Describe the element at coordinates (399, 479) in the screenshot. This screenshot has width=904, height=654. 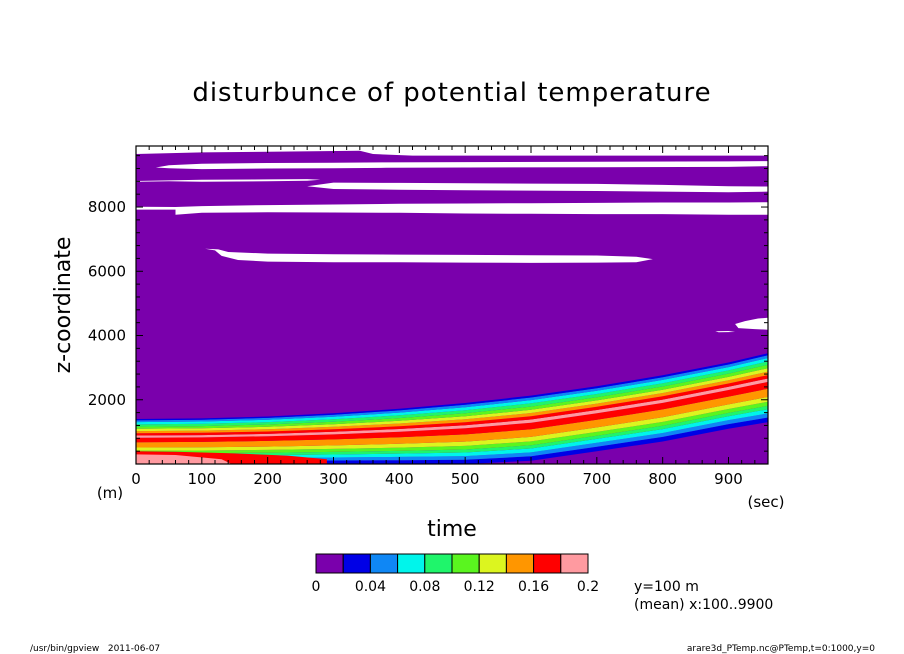
I see `x-tick-label: 400` at that location.